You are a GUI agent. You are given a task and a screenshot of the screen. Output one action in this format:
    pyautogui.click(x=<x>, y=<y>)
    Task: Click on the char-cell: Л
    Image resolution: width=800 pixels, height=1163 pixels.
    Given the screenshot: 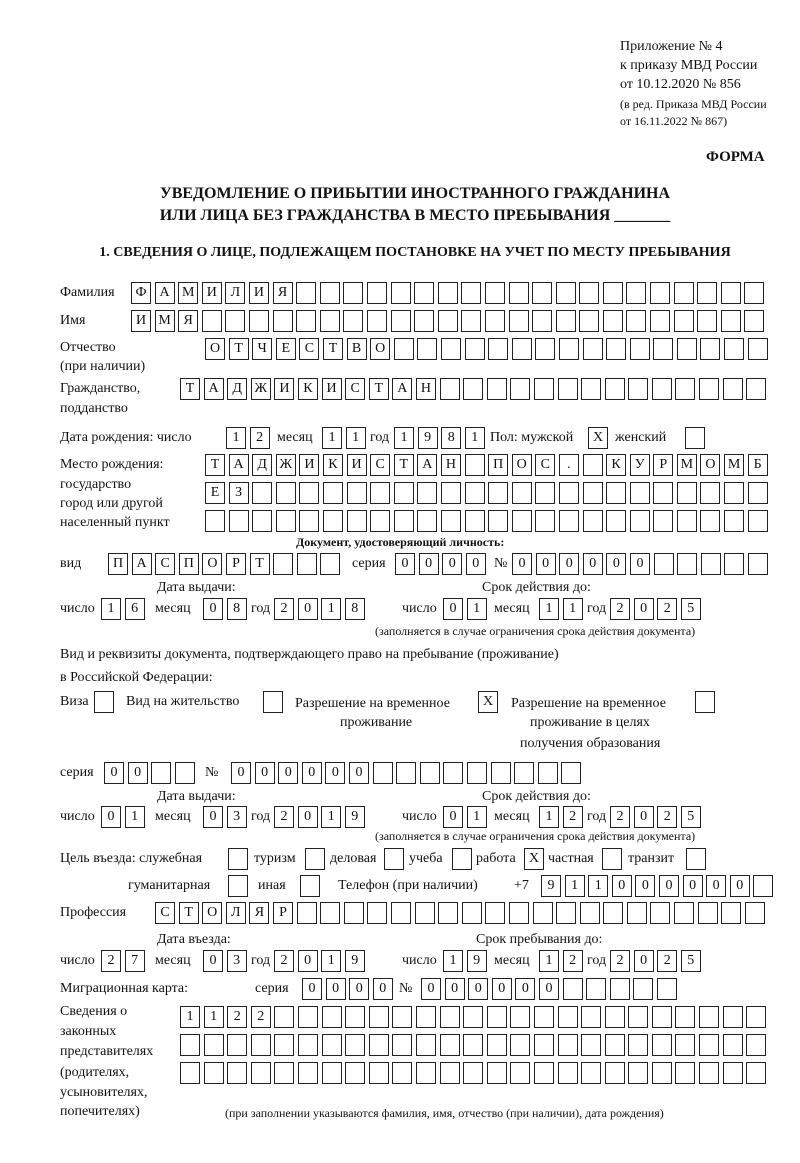 What is the action you would take?
    pyautogui.click(x=235, y=913)
    